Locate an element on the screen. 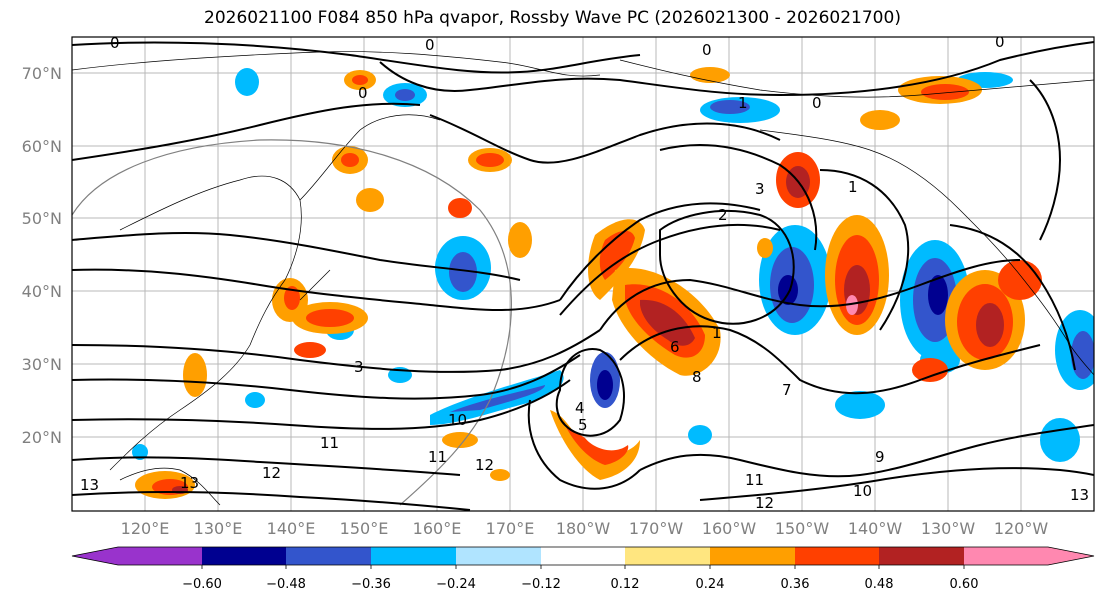 This screenshot has width=1105, height=604. lon-tick-label: 120°W is located at coordinates (1021, 528).